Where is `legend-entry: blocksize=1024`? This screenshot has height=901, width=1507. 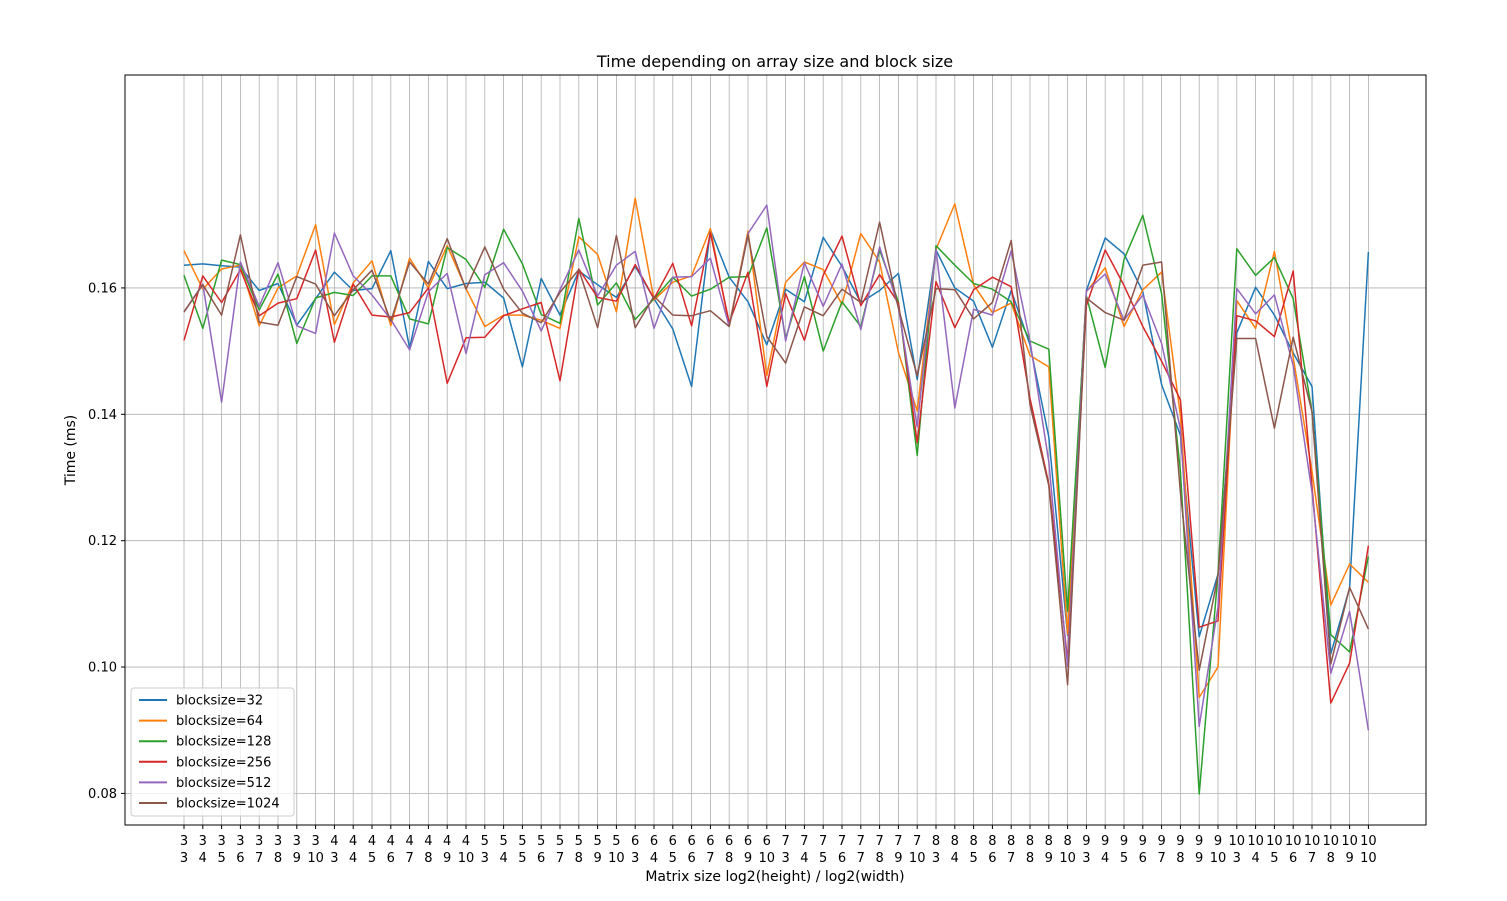
legend-entry: blocksize=1024 is located at coordinates (228, 804).